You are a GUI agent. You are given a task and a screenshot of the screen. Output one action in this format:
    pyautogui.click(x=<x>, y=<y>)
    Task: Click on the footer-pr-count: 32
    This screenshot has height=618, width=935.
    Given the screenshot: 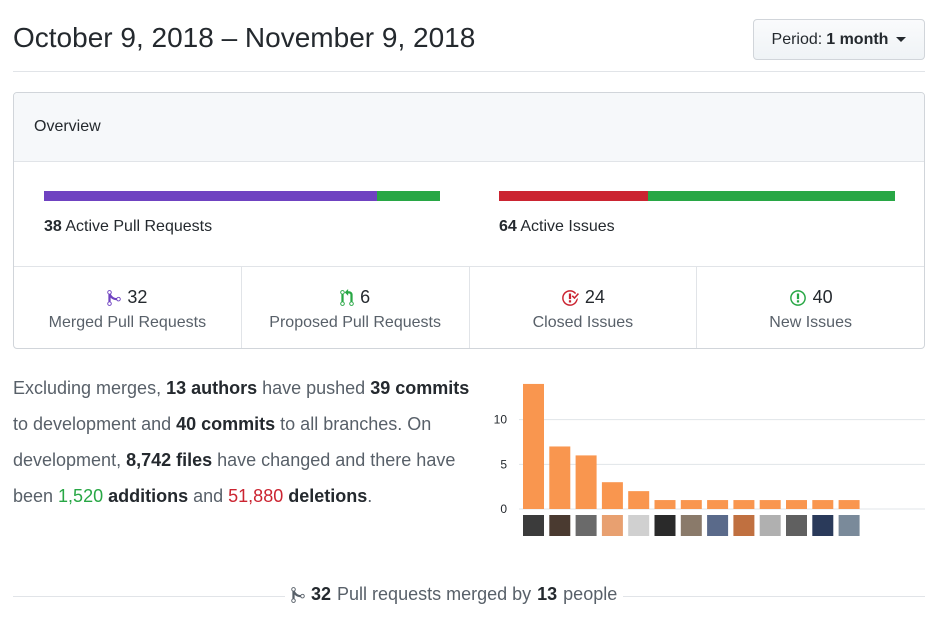 What is the action you would take?
    pyautogui.click(x=321, y=594)
    